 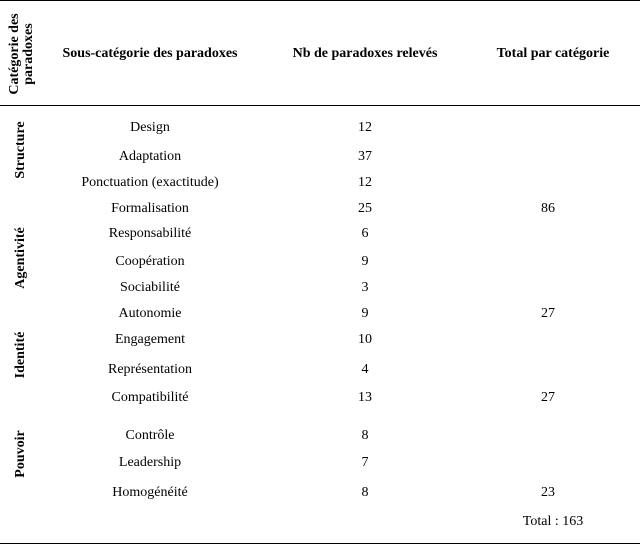 What do you see at coordinates (150, 313) in the screenshot?
I see `cell-subcategory: Autonomie` at bounding box center [150, 313].